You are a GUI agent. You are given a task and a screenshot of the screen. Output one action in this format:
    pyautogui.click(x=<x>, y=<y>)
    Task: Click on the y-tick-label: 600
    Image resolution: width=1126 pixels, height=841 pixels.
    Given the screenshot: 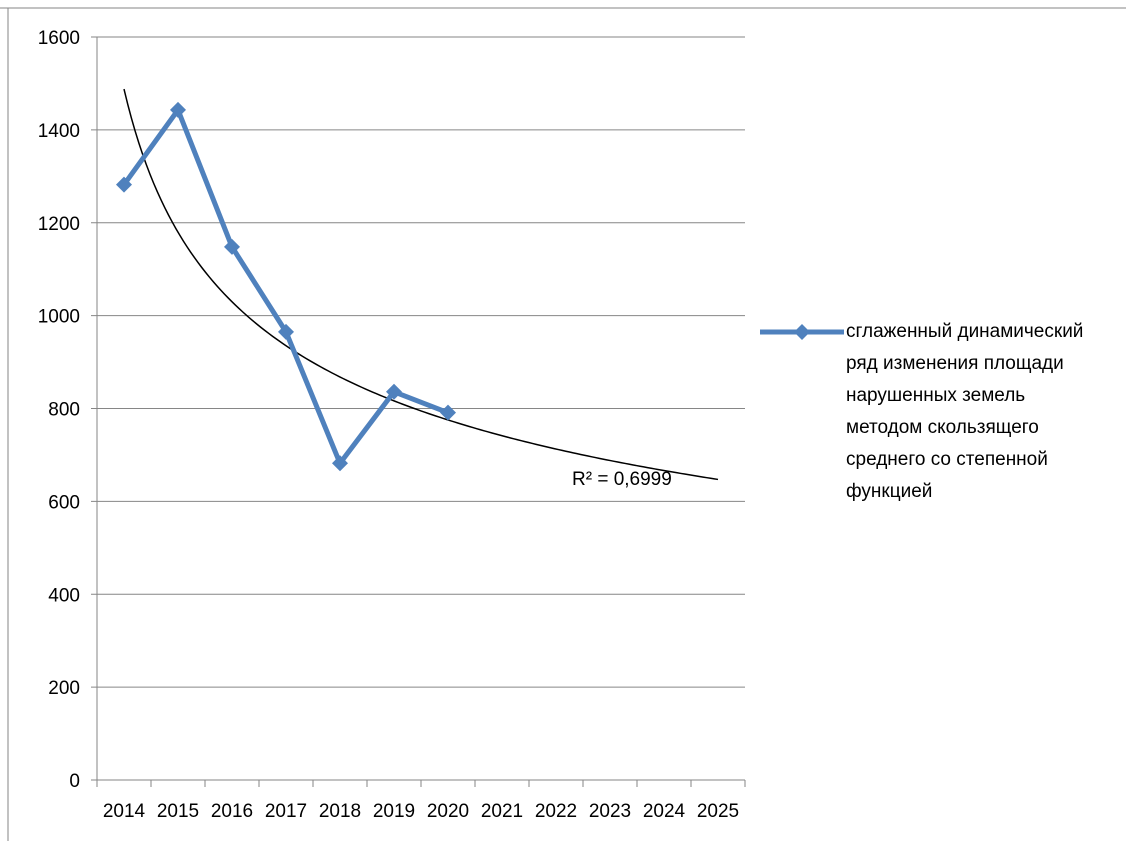 What is the action you would take?
    pyautogui.click(x=64, y=502)
    